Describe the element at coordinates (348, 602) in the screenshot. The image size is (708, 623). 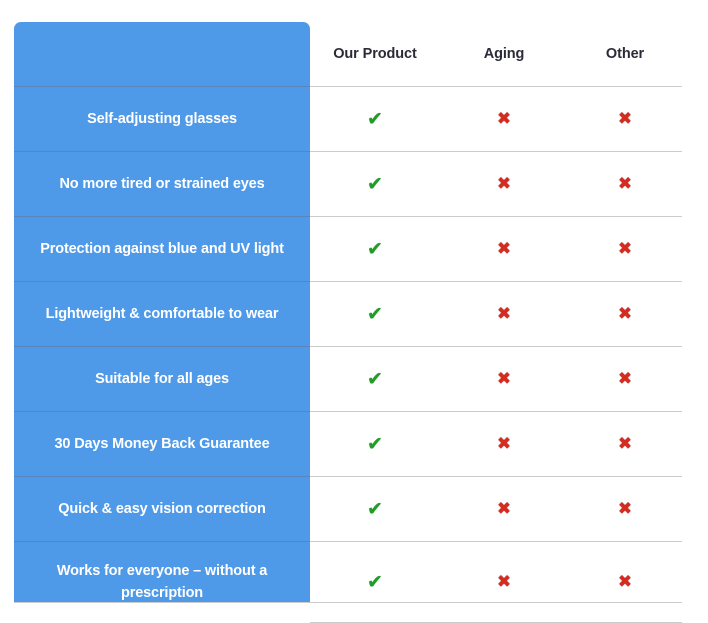
I see `table-bottom-divider` at that location.